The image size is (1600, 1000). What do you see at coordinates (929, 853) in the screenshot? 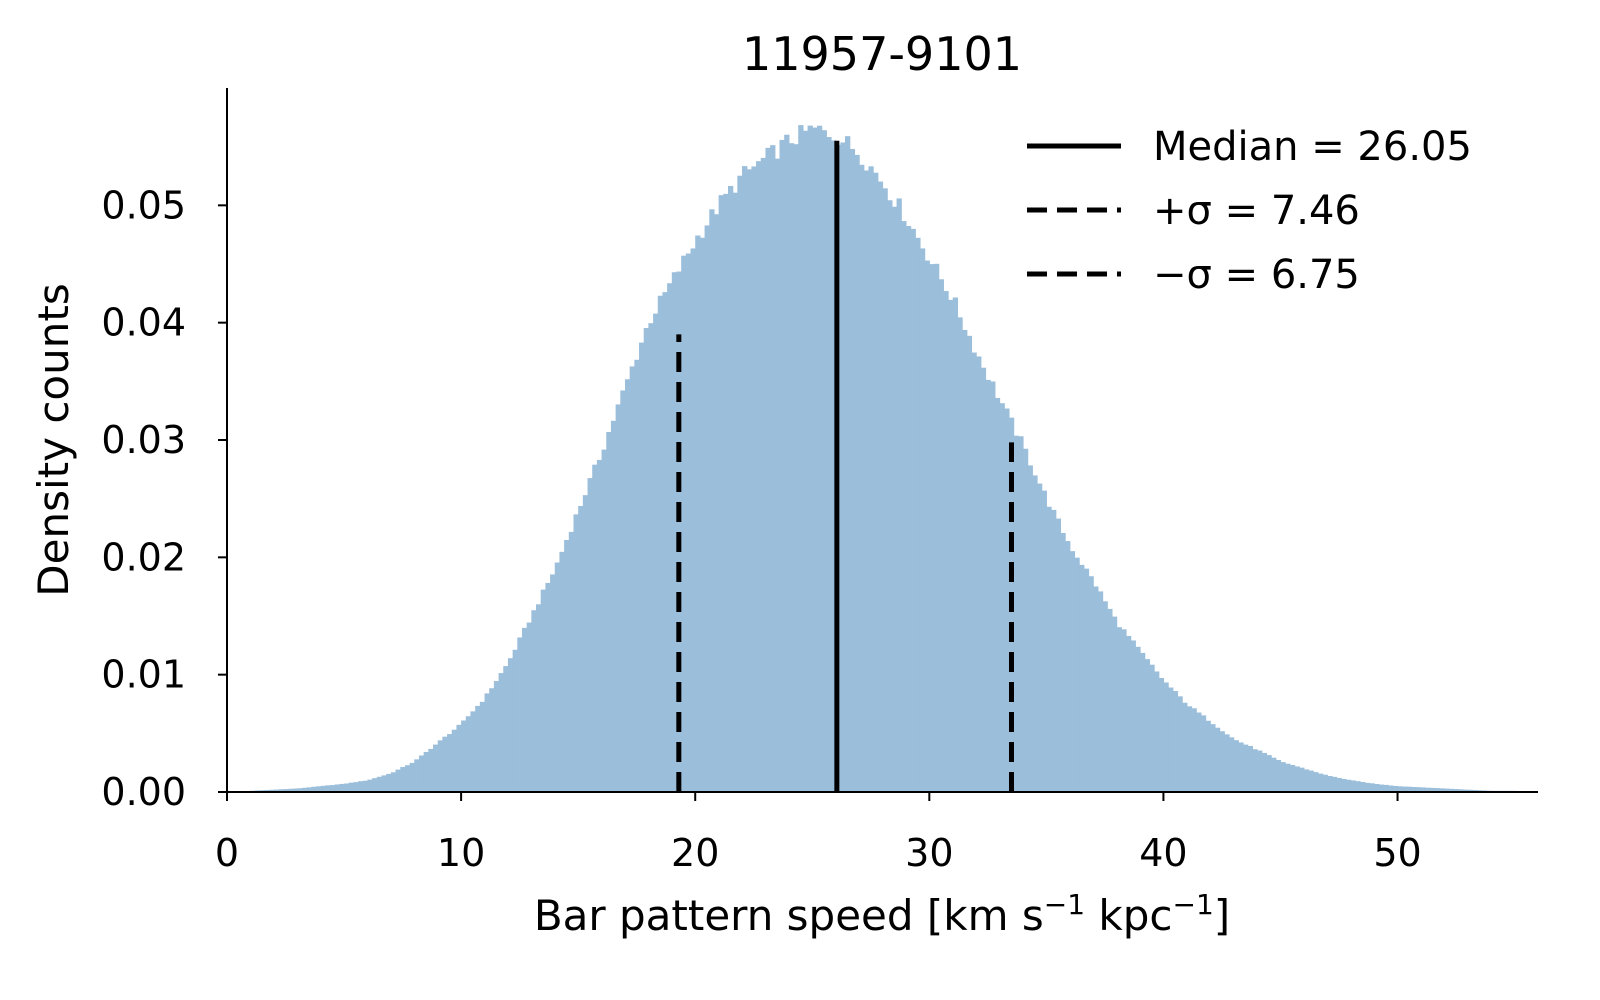
I see `x-tick-label: 30` at bounding box center [929, 853].